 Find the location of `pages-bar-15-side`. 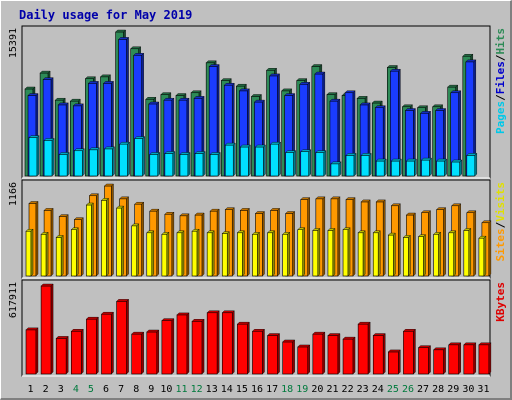

pages-bar-15-side is located at coordinates (249, 160).